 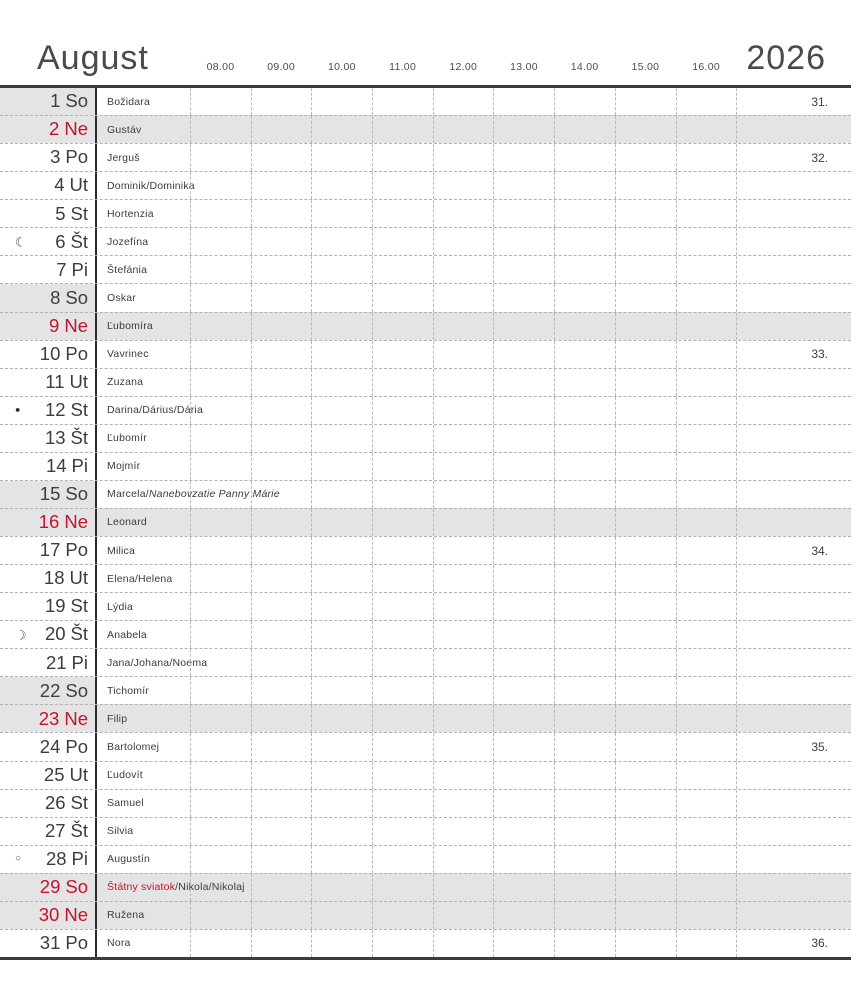 What do you see at coordinates (47, 746) in the screenshot?
I see `day-label-cell: 24 Po` at bounding box center [47, 746].